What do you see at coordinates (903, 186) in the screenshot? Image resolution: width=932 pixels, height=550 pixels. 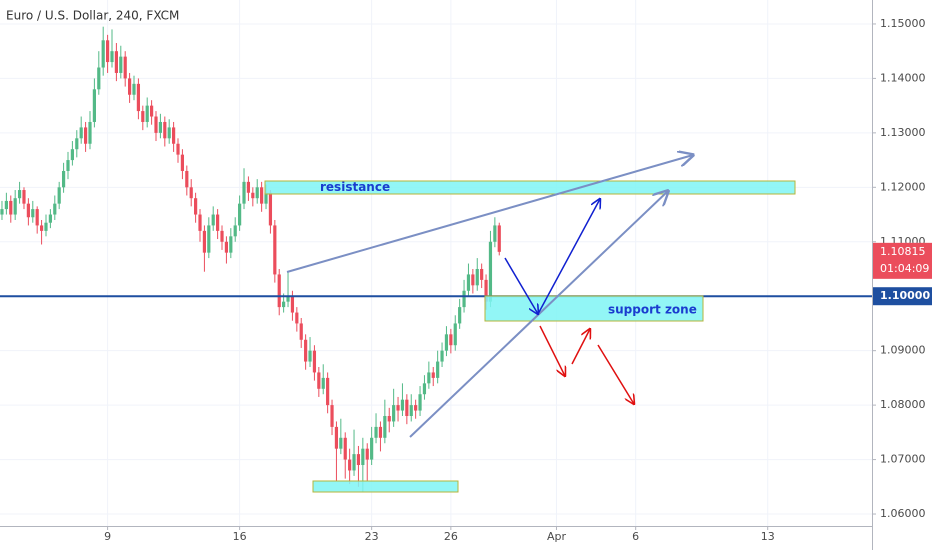 I see `y-tick-label: 1.12000` at bounding box center [903, 186].